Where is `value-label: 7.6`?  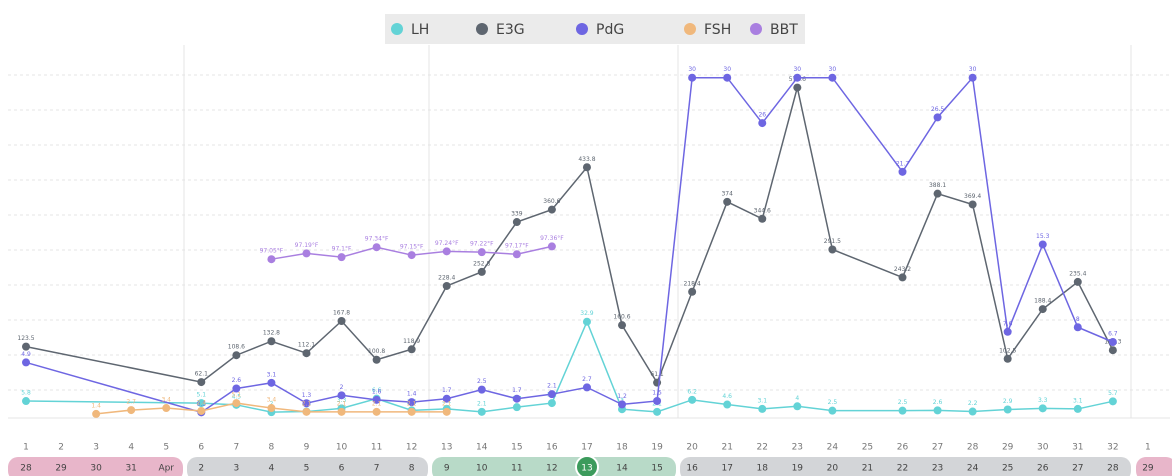 value-label: 7.6 is located at coordinates (1008, 323).